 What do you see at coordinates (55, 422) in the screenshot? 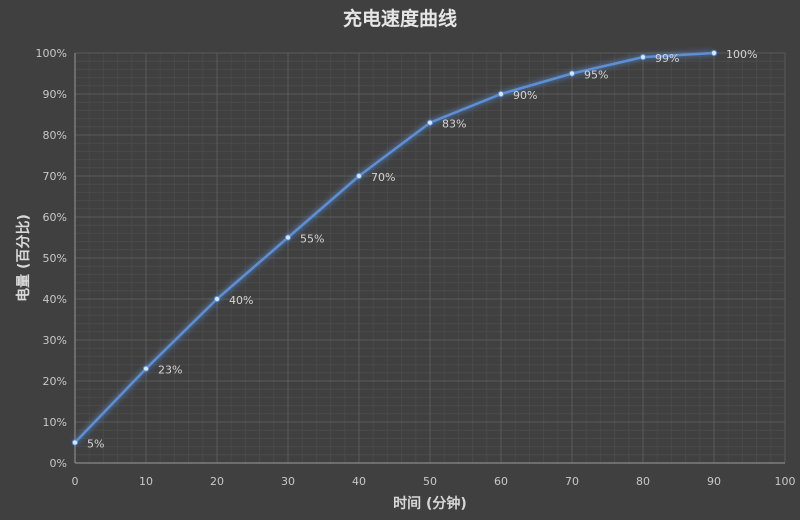
I see `y-tick-label: 10%` at bounding box center [55, 422].